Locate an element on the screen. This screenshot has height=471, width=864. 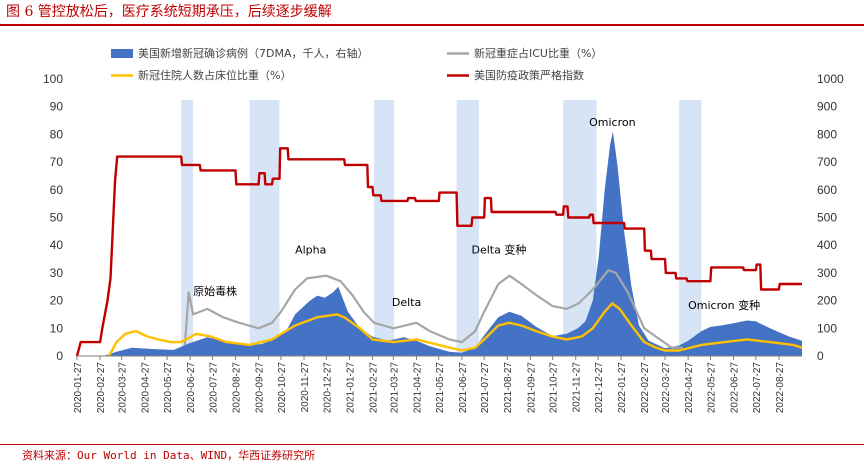
x-tick-label: 2020-04-27 is located at coordinates (146, 388).